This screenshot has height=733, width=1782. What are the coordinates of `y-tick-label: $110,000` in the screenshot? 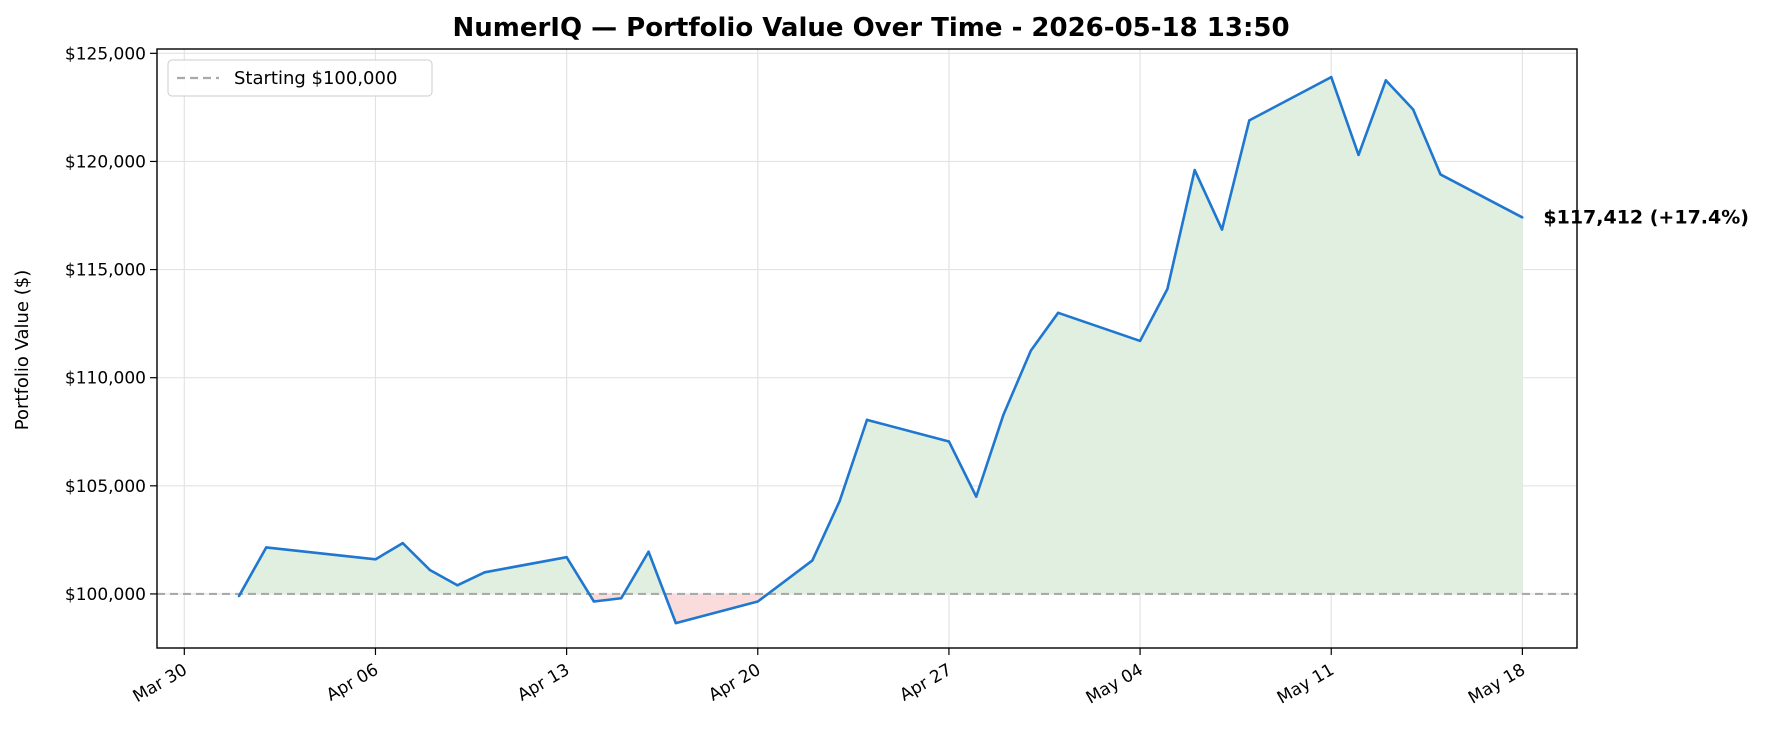 It's located at (105, 379).